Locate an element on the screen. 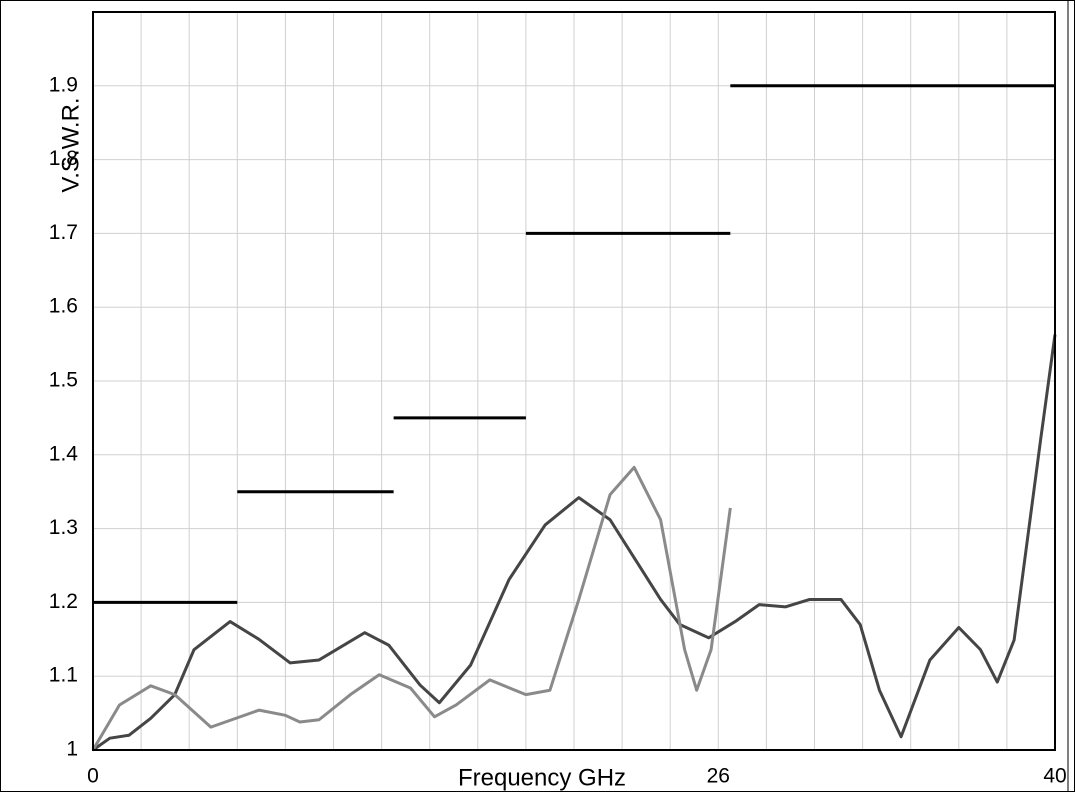 This screenshot has height=792, width=1075. y-axis-label: V.S.W.R. is located at coordinates (70, 144).